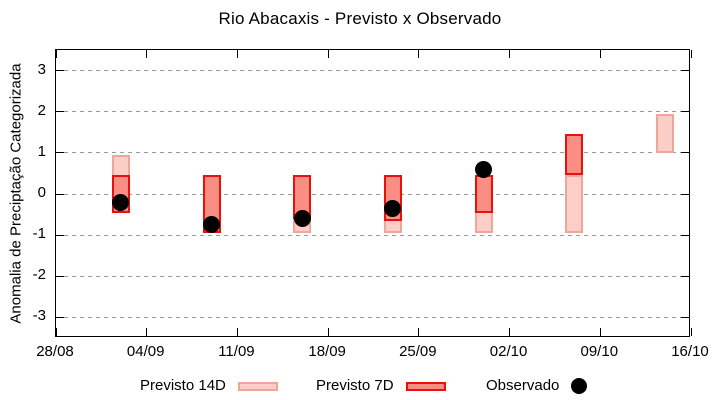  I want to click on legend-item-previsto-14d: Previsto 14D, so click(209, 386).